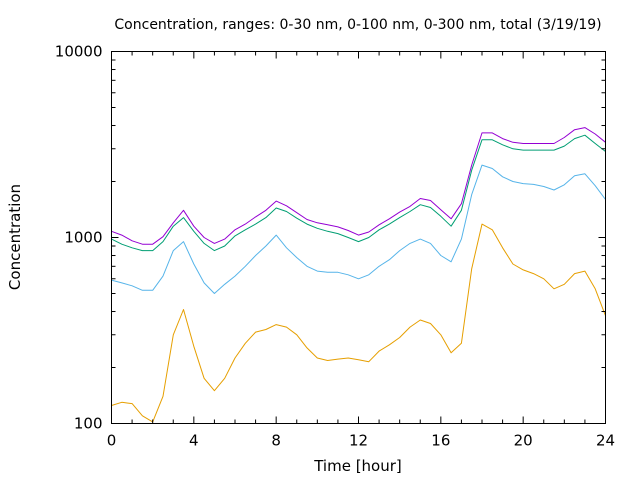  I want to click on x-tick-label: 20, so click(523, 441).